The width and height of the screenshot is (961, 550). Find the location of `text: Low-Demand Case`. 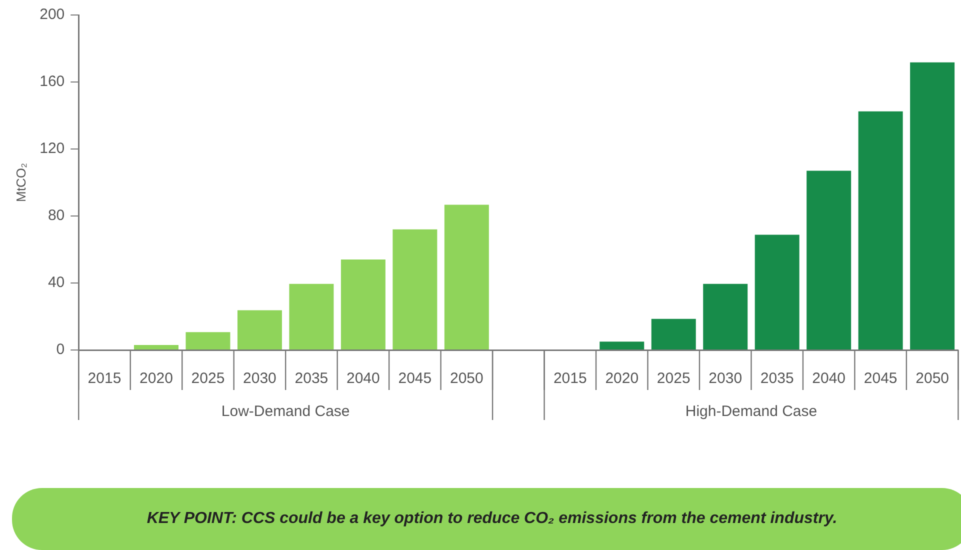

text: Low-Demand Case is located at coordinates (285, 411).